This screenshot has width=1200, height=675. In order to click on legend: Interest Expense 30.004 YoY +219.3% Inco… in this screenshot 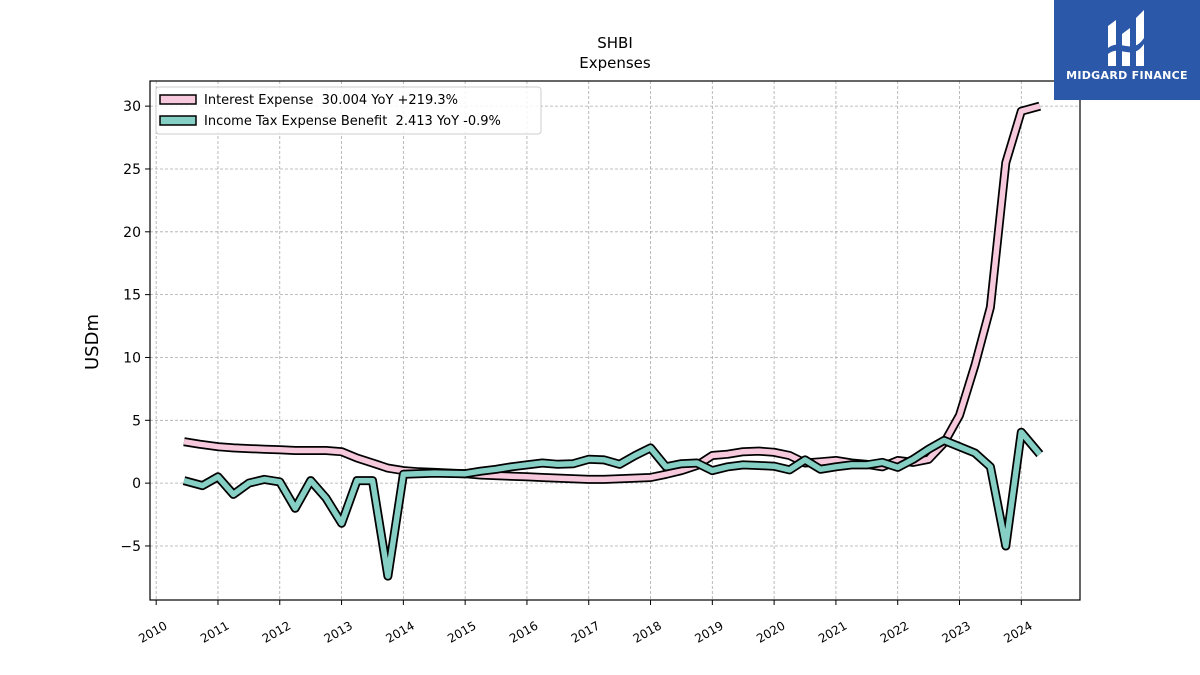, I will do `click(348, 110)`.